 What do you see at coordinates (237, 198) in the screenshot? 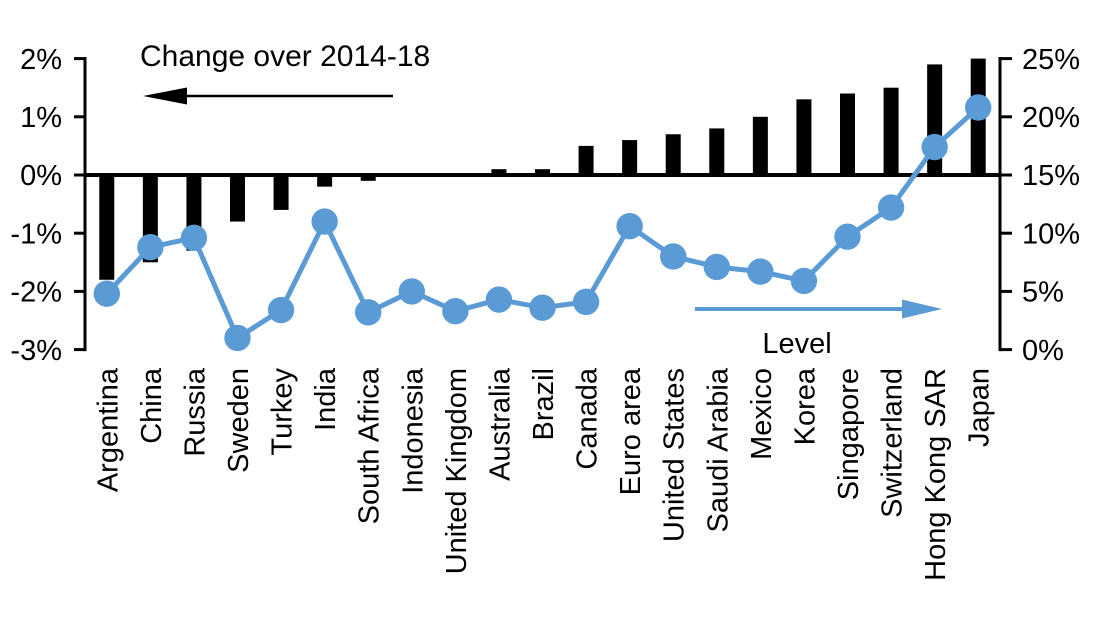
I see `bar-sweden` at bounding box center [237, 198].